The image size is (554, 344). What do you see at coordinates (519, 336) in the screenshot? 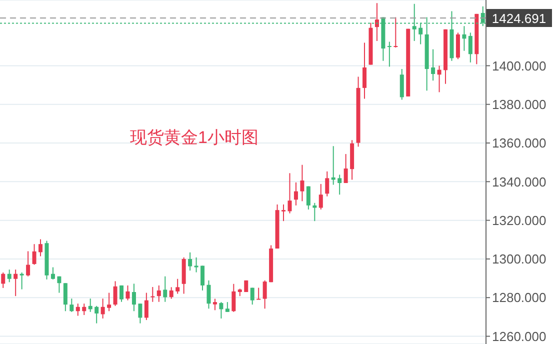
I see `y-tick-label: 1260.000` at bounding box center [519, 336].